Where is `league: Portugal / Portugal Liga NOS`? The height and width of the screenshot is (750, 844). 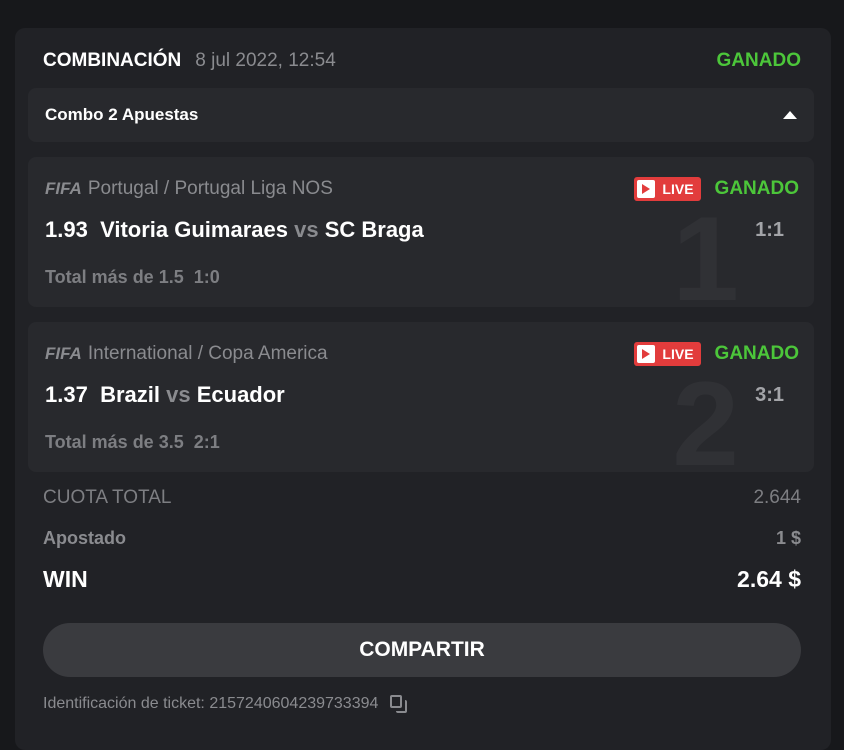 league: Portugal / Portugal Liga NOS is located at coordinates (210, 188).